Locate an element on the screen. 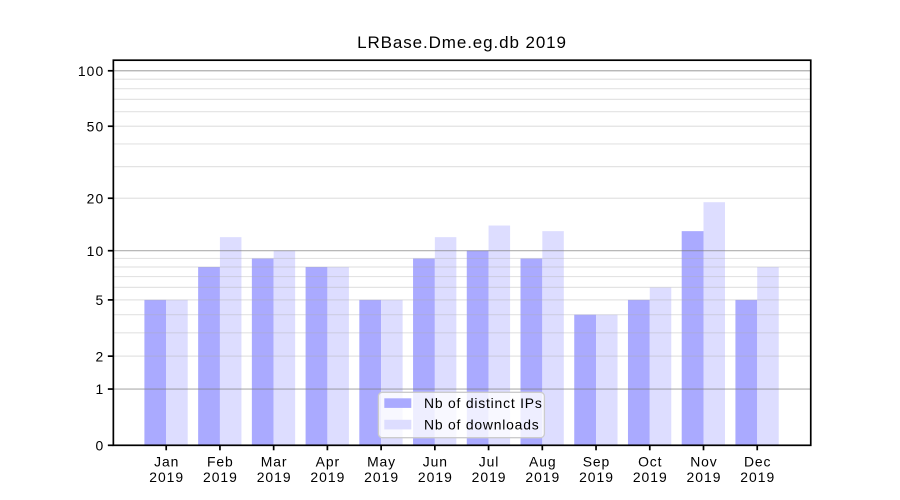 The image size is (900, 500). svg-text: Feb is located at coordinates (220, 461).